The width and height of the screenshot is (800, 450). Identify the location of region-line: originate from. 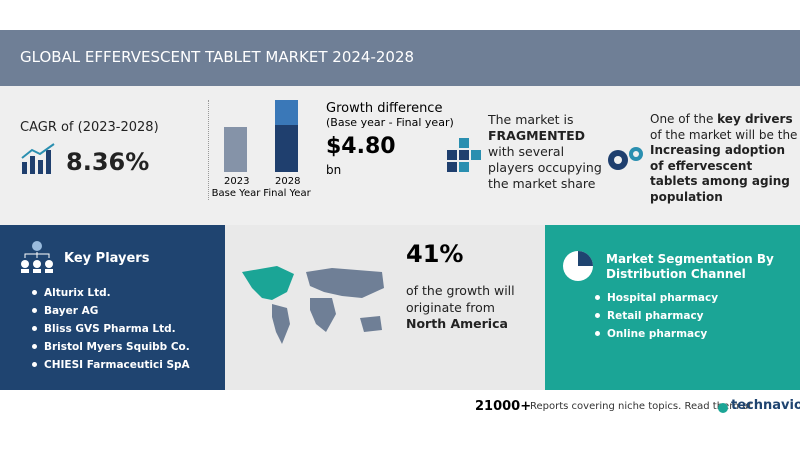
(450, 307).